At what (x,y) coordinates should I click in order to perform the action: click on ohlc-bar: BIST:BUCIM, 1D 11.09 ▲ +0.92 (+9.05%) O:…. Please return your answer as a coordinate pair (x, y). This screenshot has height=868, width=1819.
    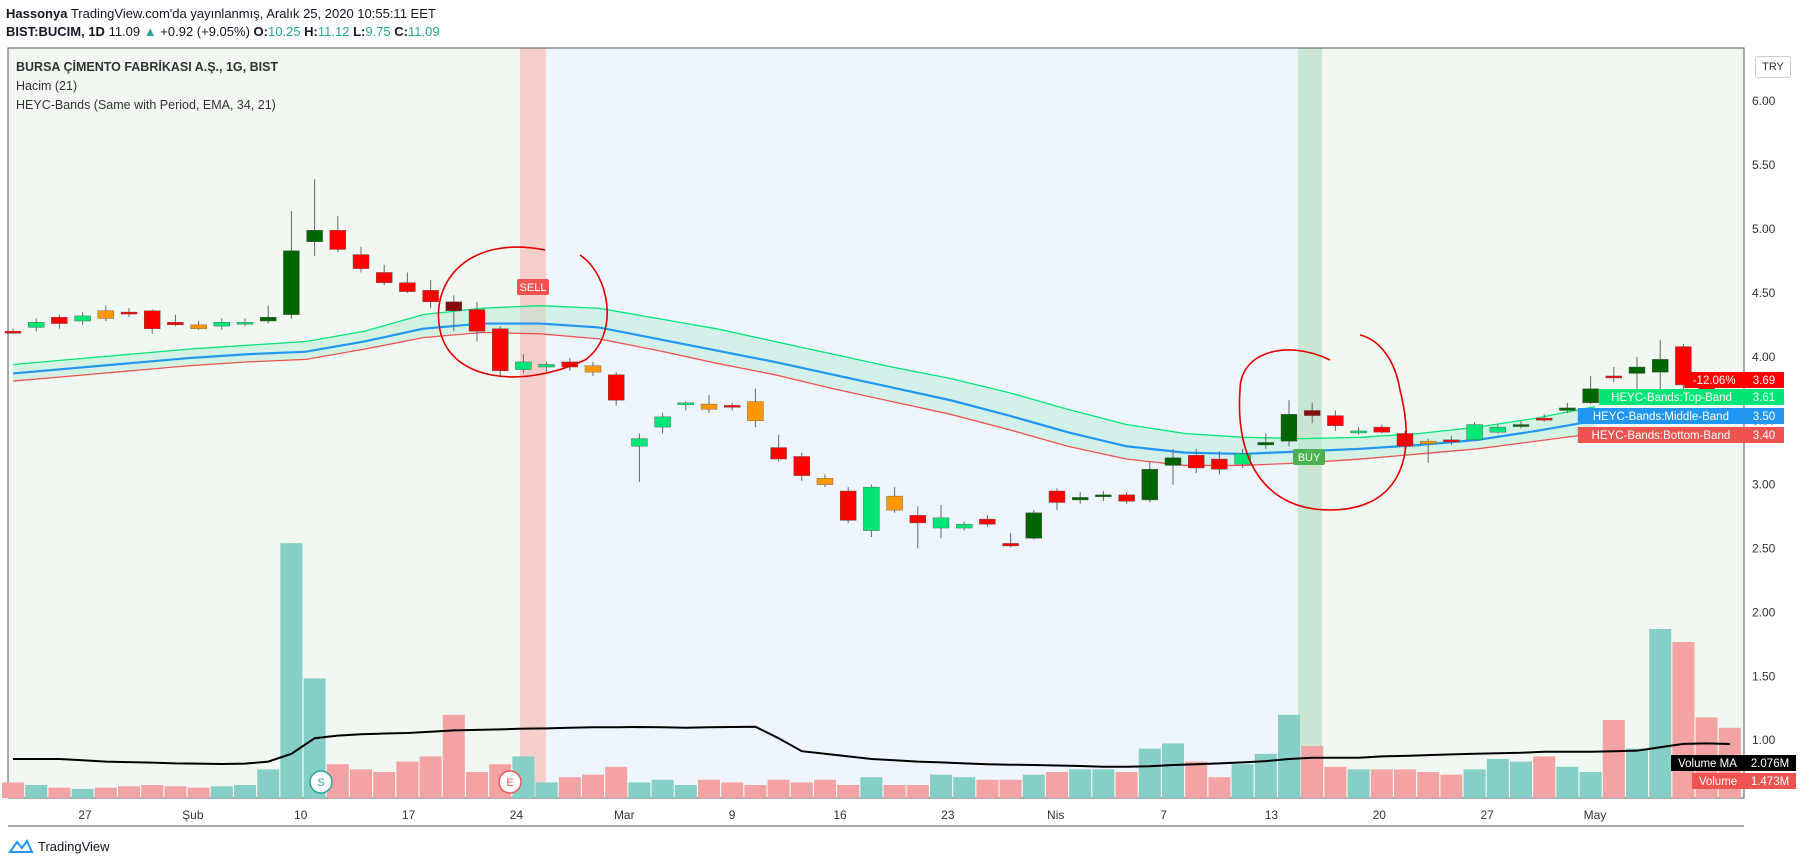
    Looking at the image, I should click on (223, 31).